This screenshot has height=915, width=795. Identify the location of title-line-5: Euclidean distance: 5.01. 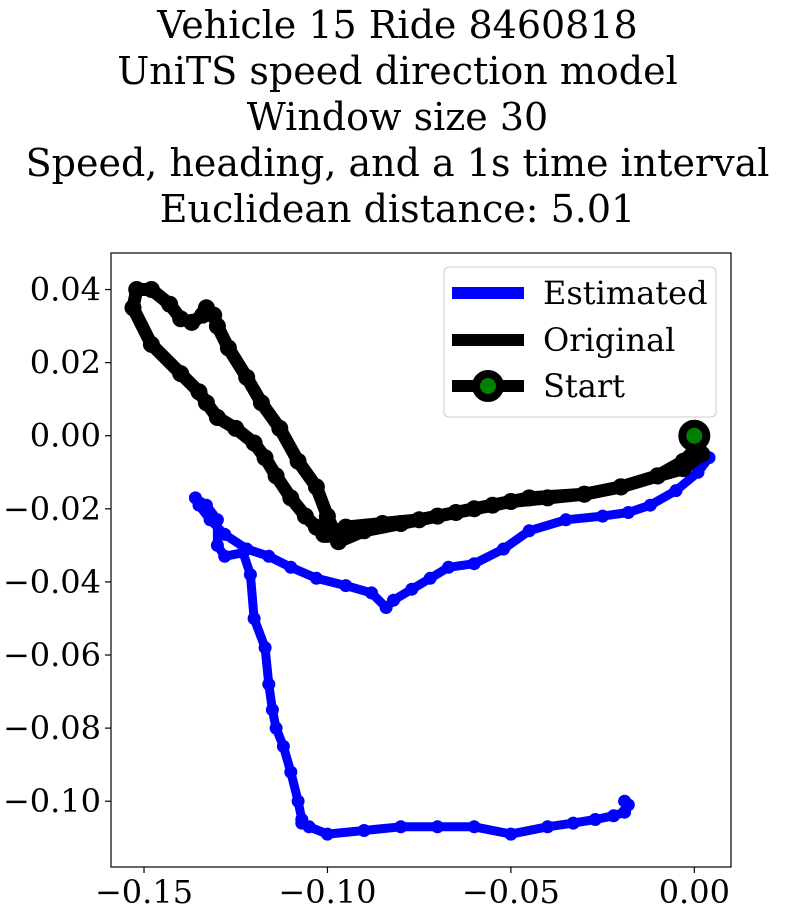
(397, 209).